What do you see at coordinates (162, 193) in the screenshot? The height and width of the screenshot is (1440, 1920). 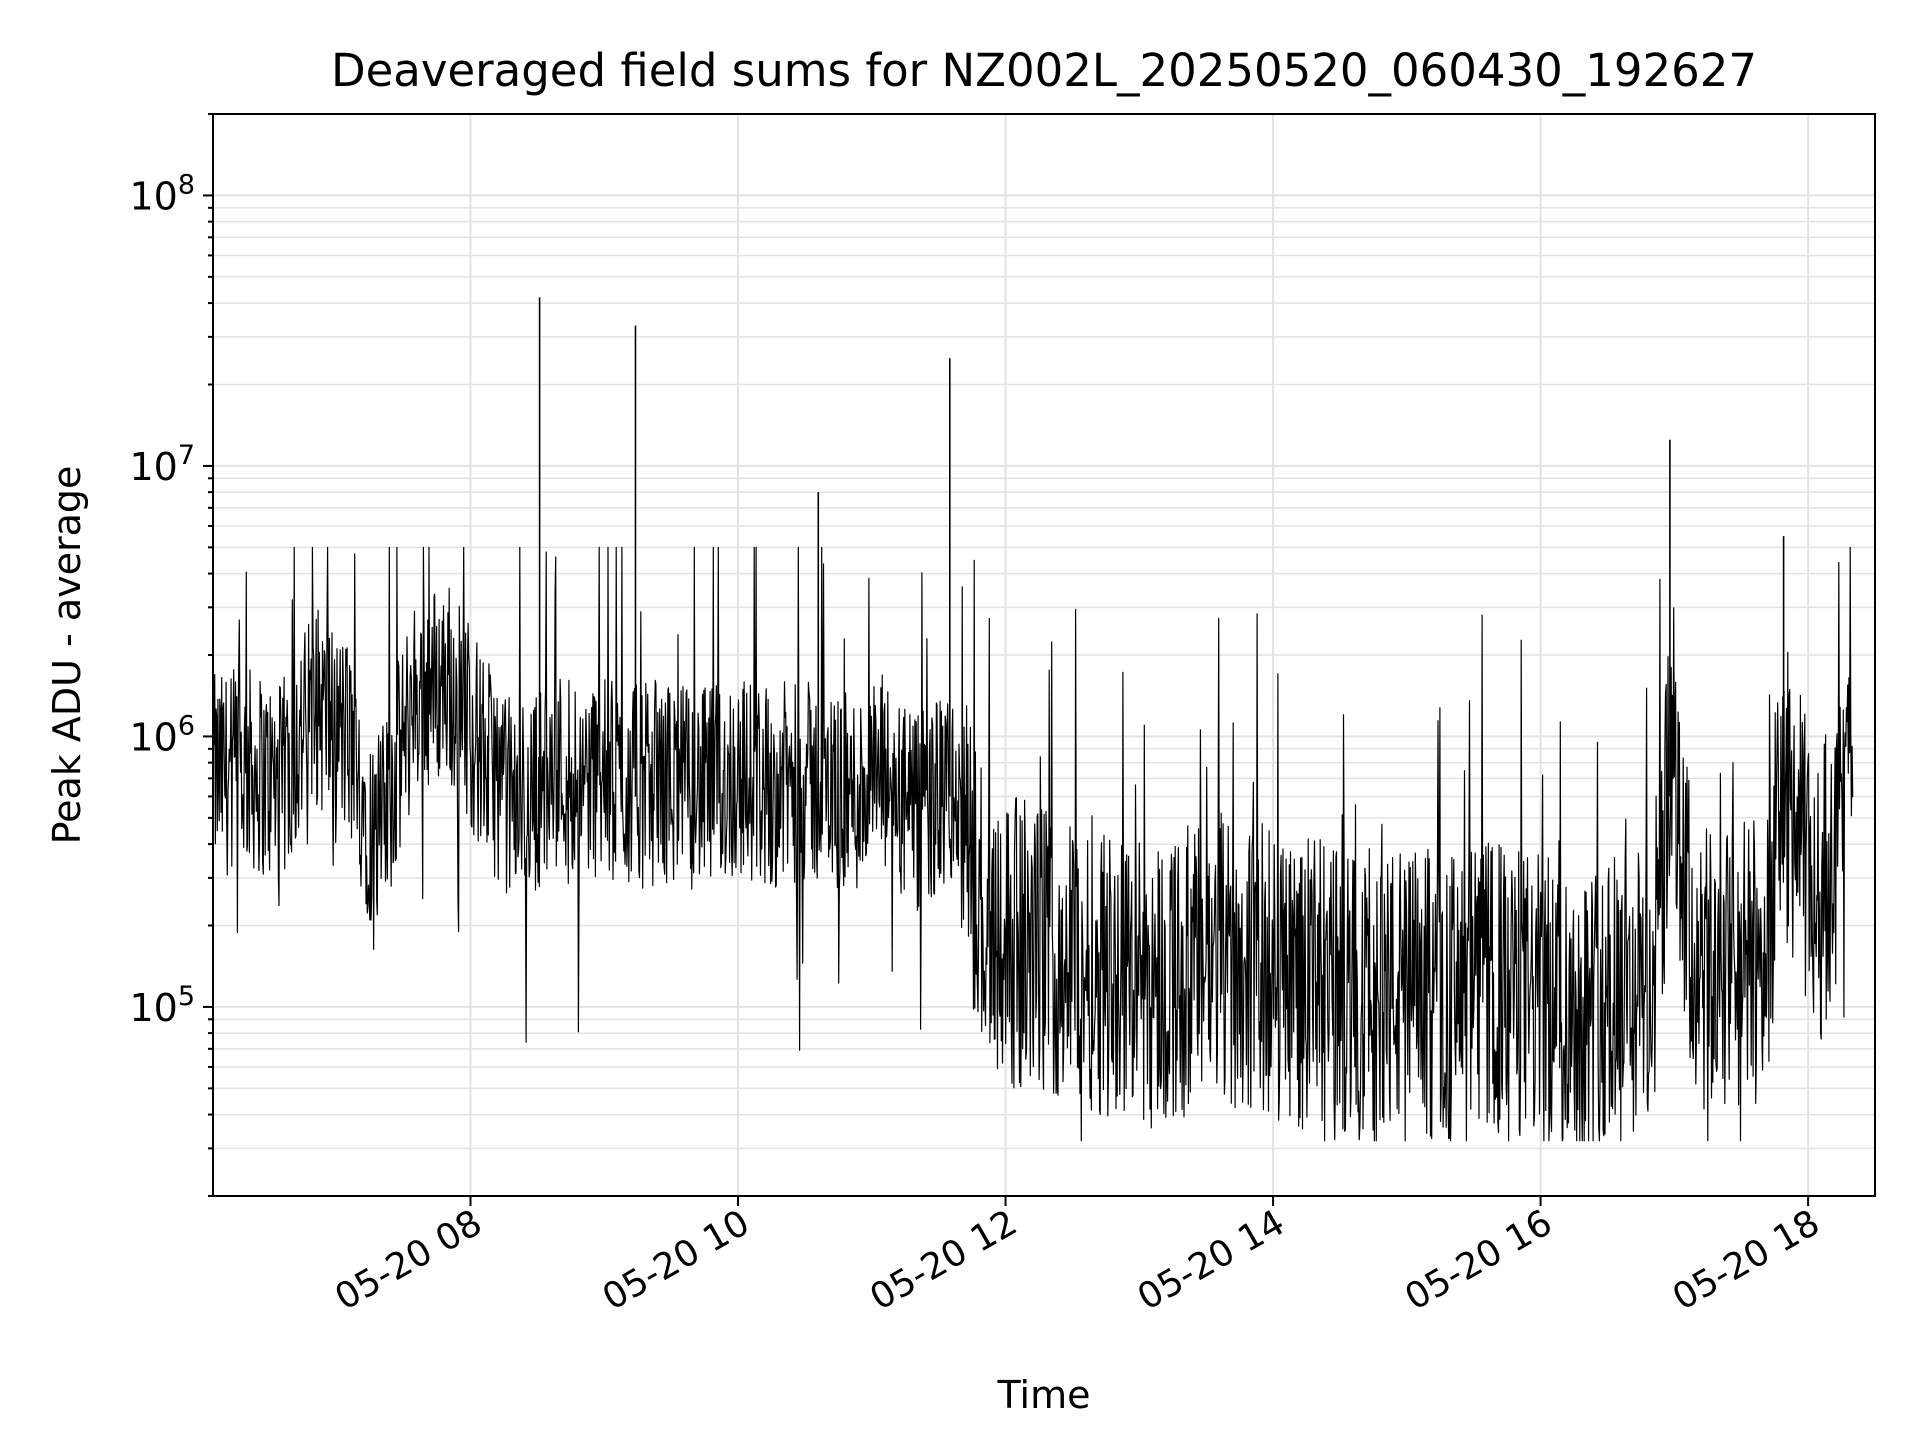 I see `y-tick-label: 108` at bounding box center [162, 193].